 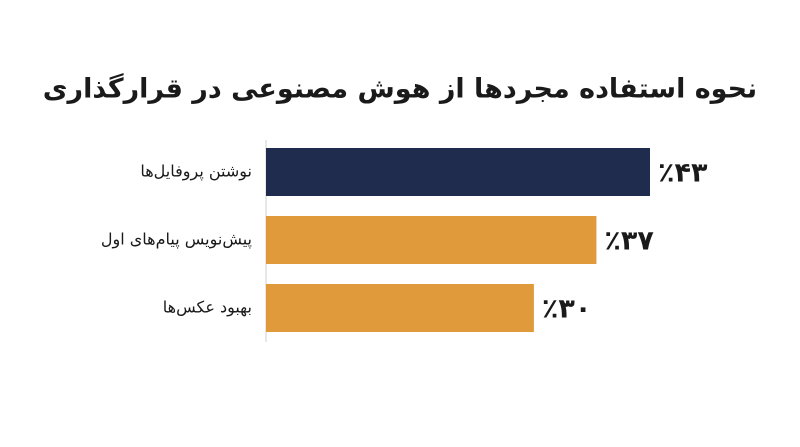 I want to click on category-label: نوشتن پروفایل‌ها, so click(x=196, y=172).